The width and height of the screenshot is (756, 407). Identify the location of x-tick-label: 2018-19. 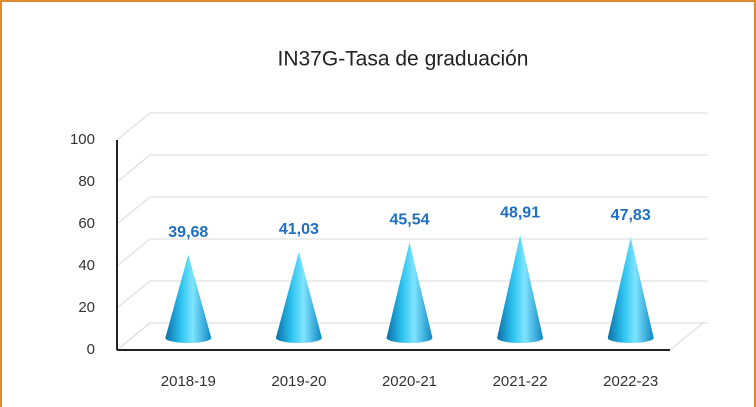
(188, 381).